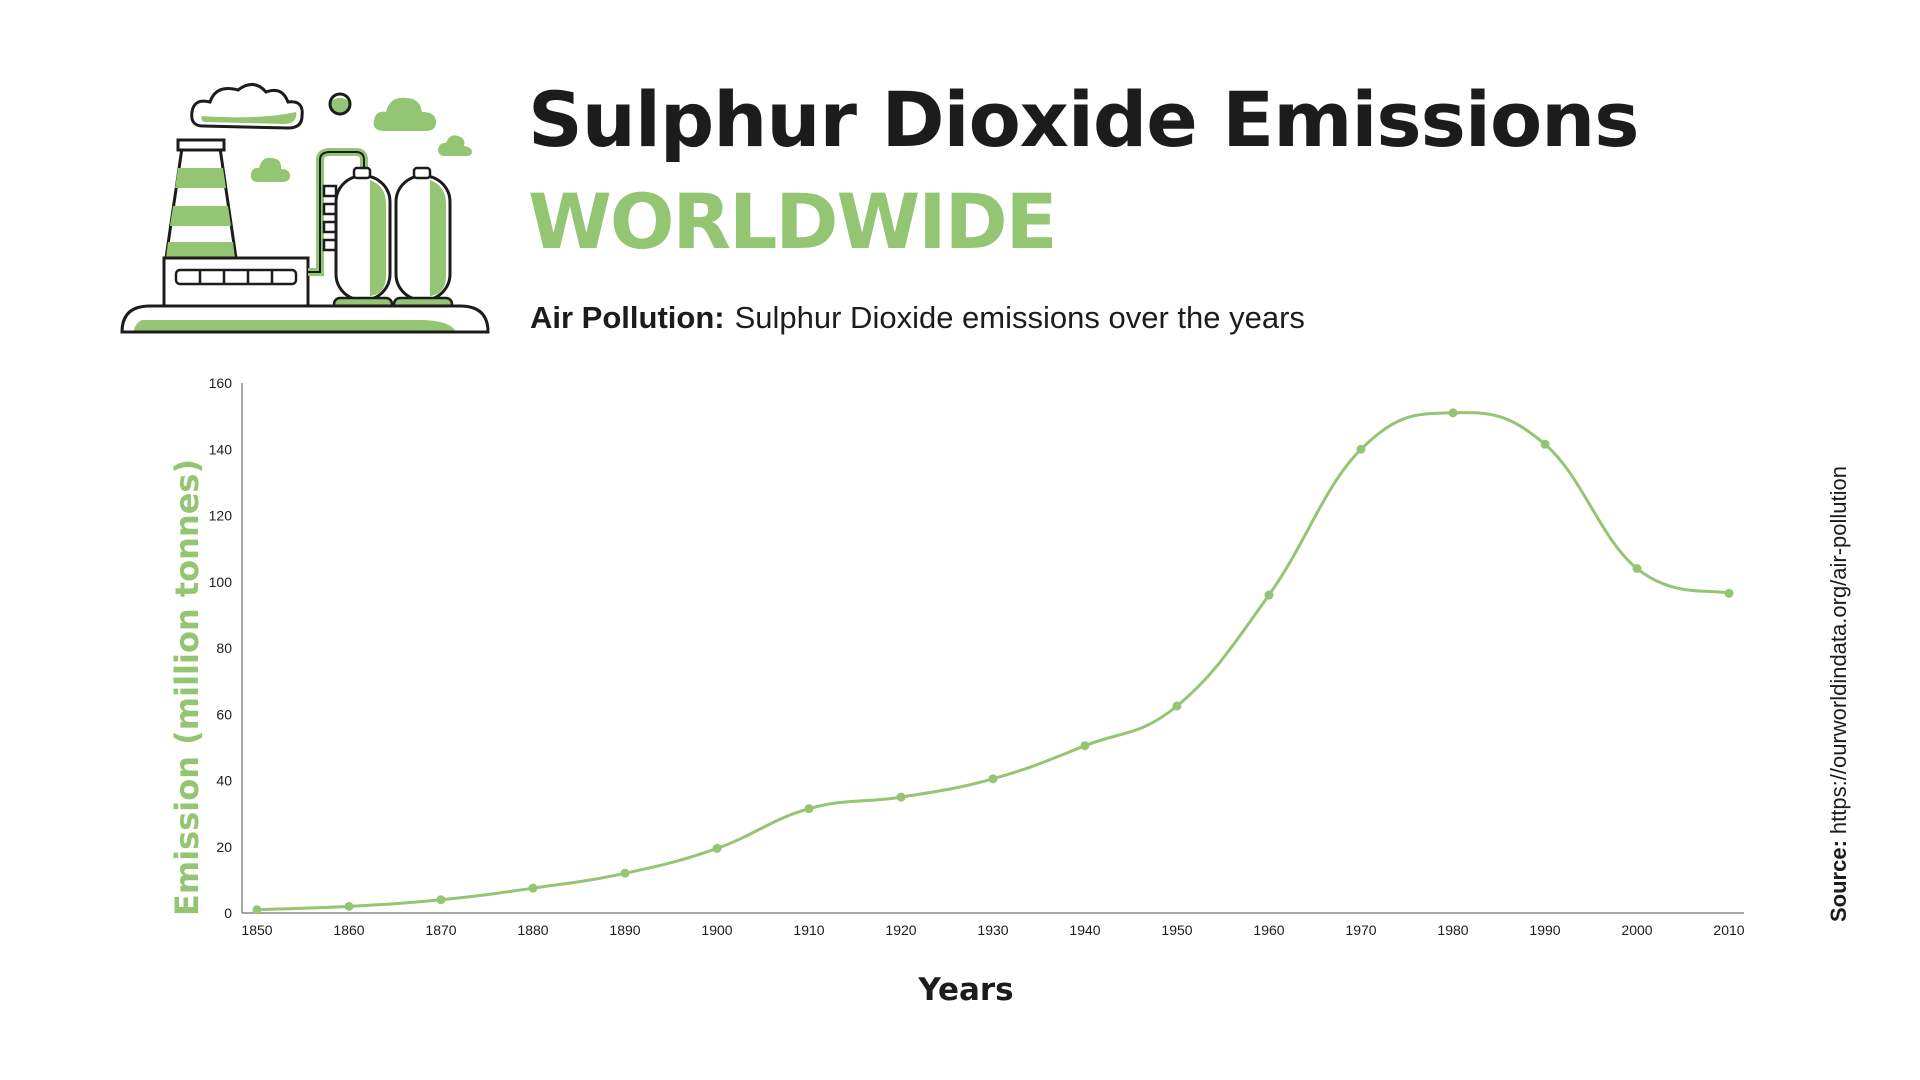 Image resolution: width=1920 pixels, height=1080 pixels. Describe the element at coordinates (966, 990) in the screenshot. I see `x-axis-title: Years` at that location.